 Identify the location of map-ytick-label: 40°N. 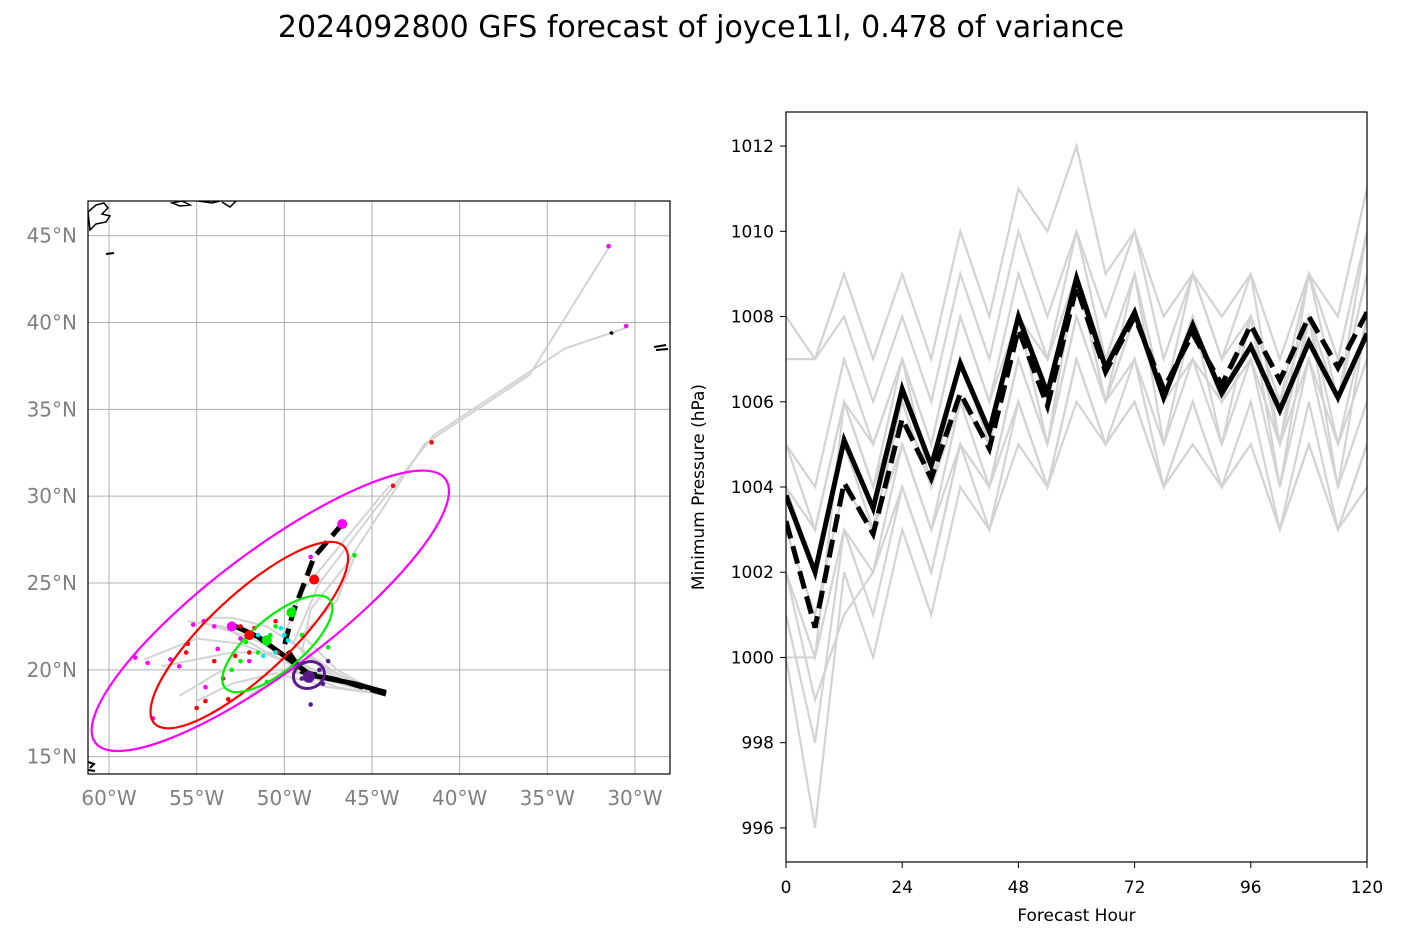
(52, 323).